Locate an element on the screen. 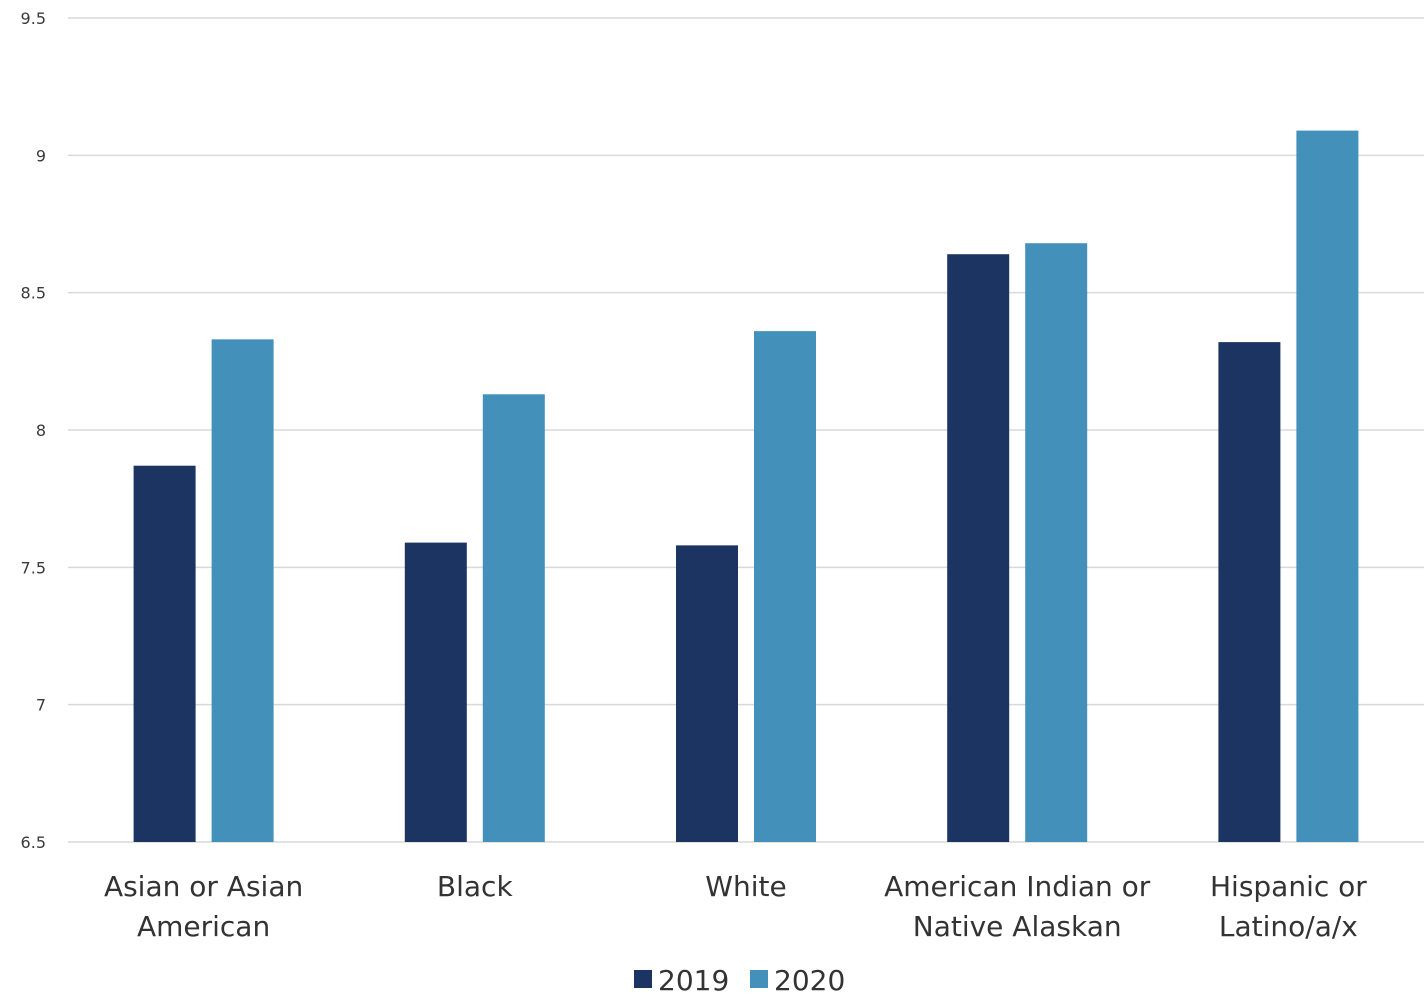 The height and width of the screenshot is (1004, 1424). legend-label-2020: 2020 is located at coordinates (809, 980).